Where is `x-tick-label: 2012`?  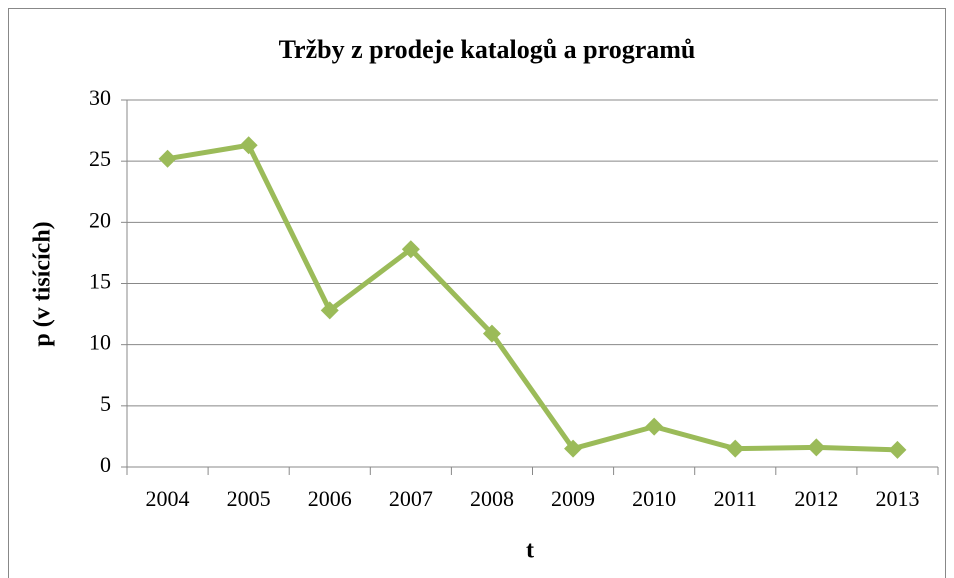
x-tick-label: 2012 is located at coordinates (816, 498).